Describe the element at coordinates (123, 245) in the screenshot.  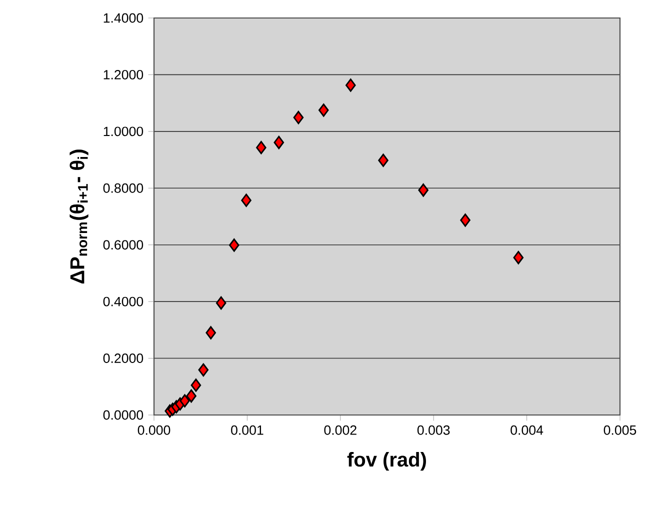
I see `y-tick-label: 0.6000` at that location.